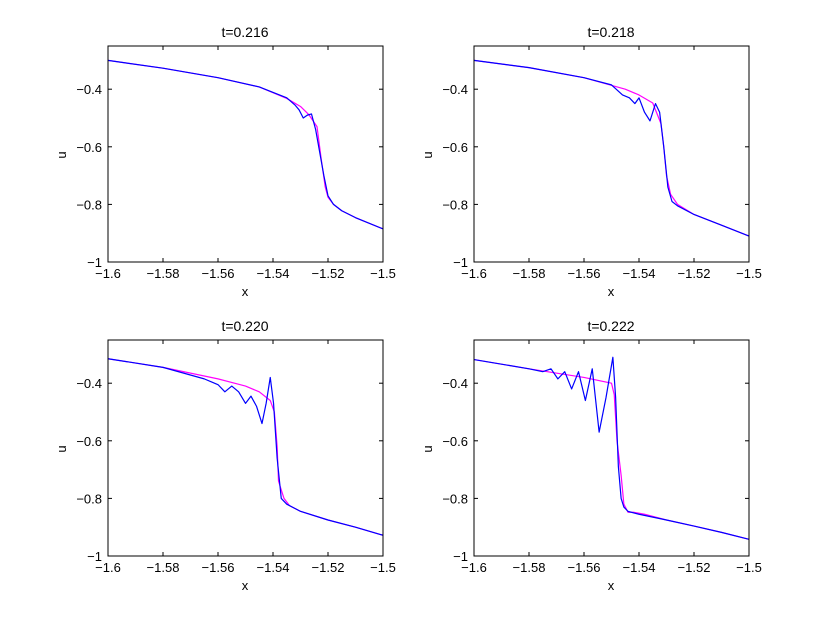 Image resolution: width=830 pixels, height=624 pixels. What do you see at coordinates (245, 291) in the screenshot?
I see `panel-1-xlabel: x` at bounding box center [245, 291].